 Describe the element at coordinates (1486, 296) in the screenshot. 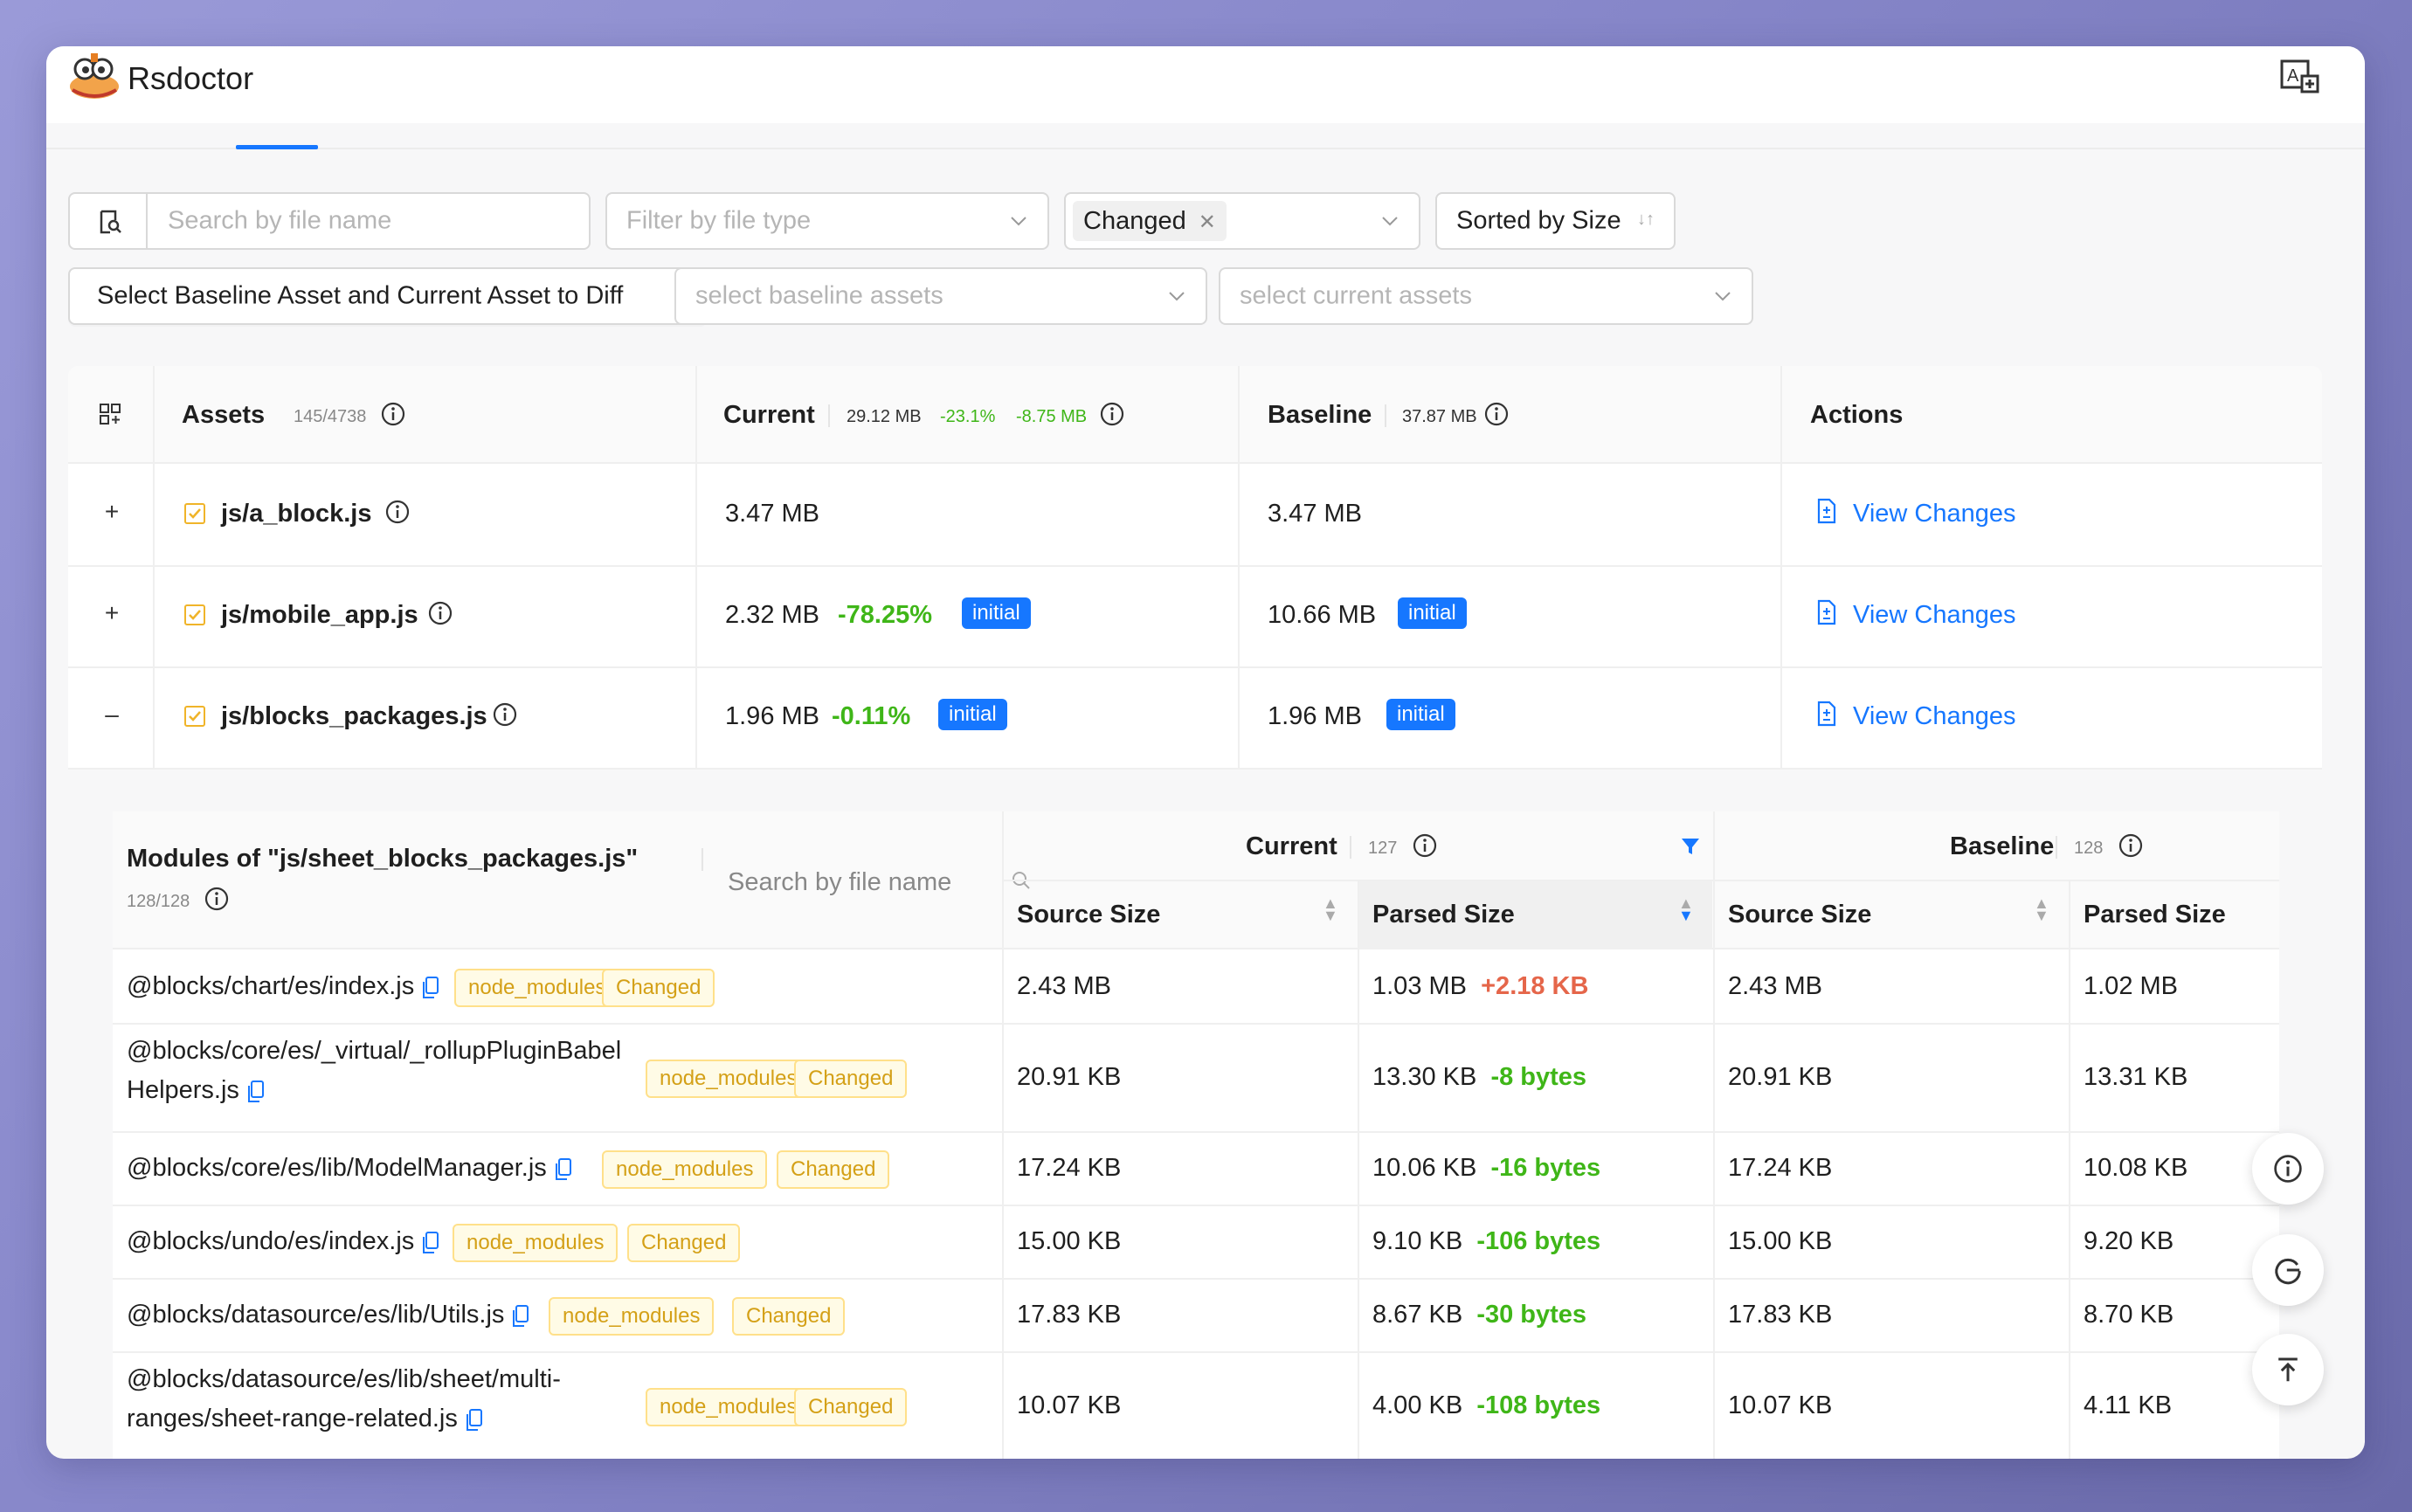

I see `current-assets-select: select current assets` at that location.